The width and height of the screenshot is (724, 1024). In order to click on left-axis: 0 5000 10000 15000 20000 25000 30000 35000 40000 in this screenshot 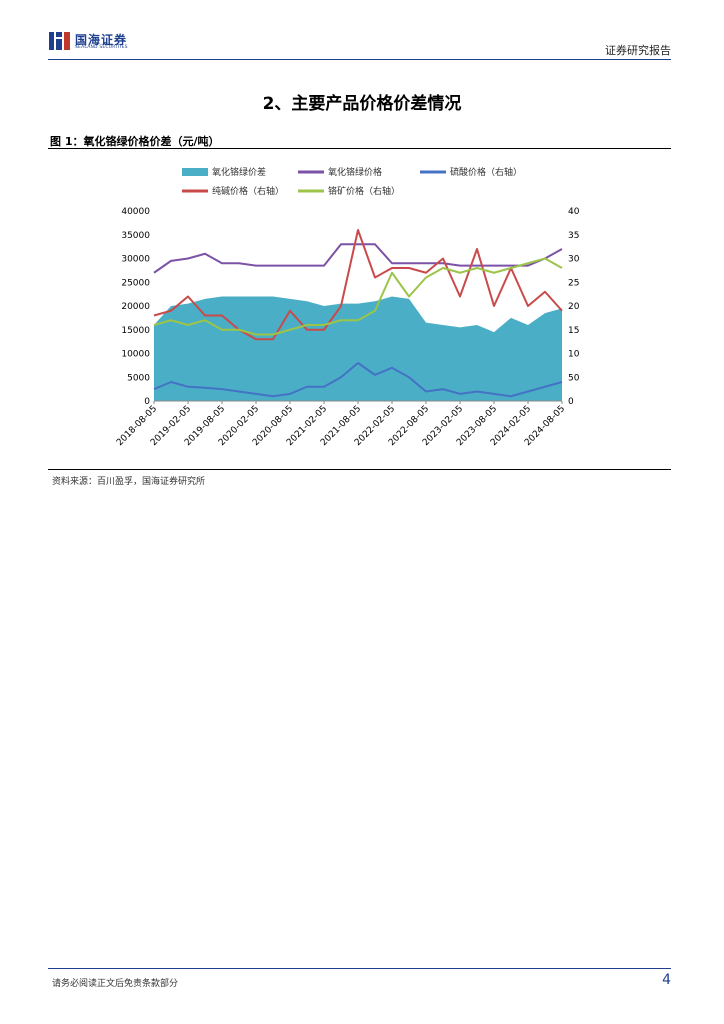, I will do `click(135, 307)`.